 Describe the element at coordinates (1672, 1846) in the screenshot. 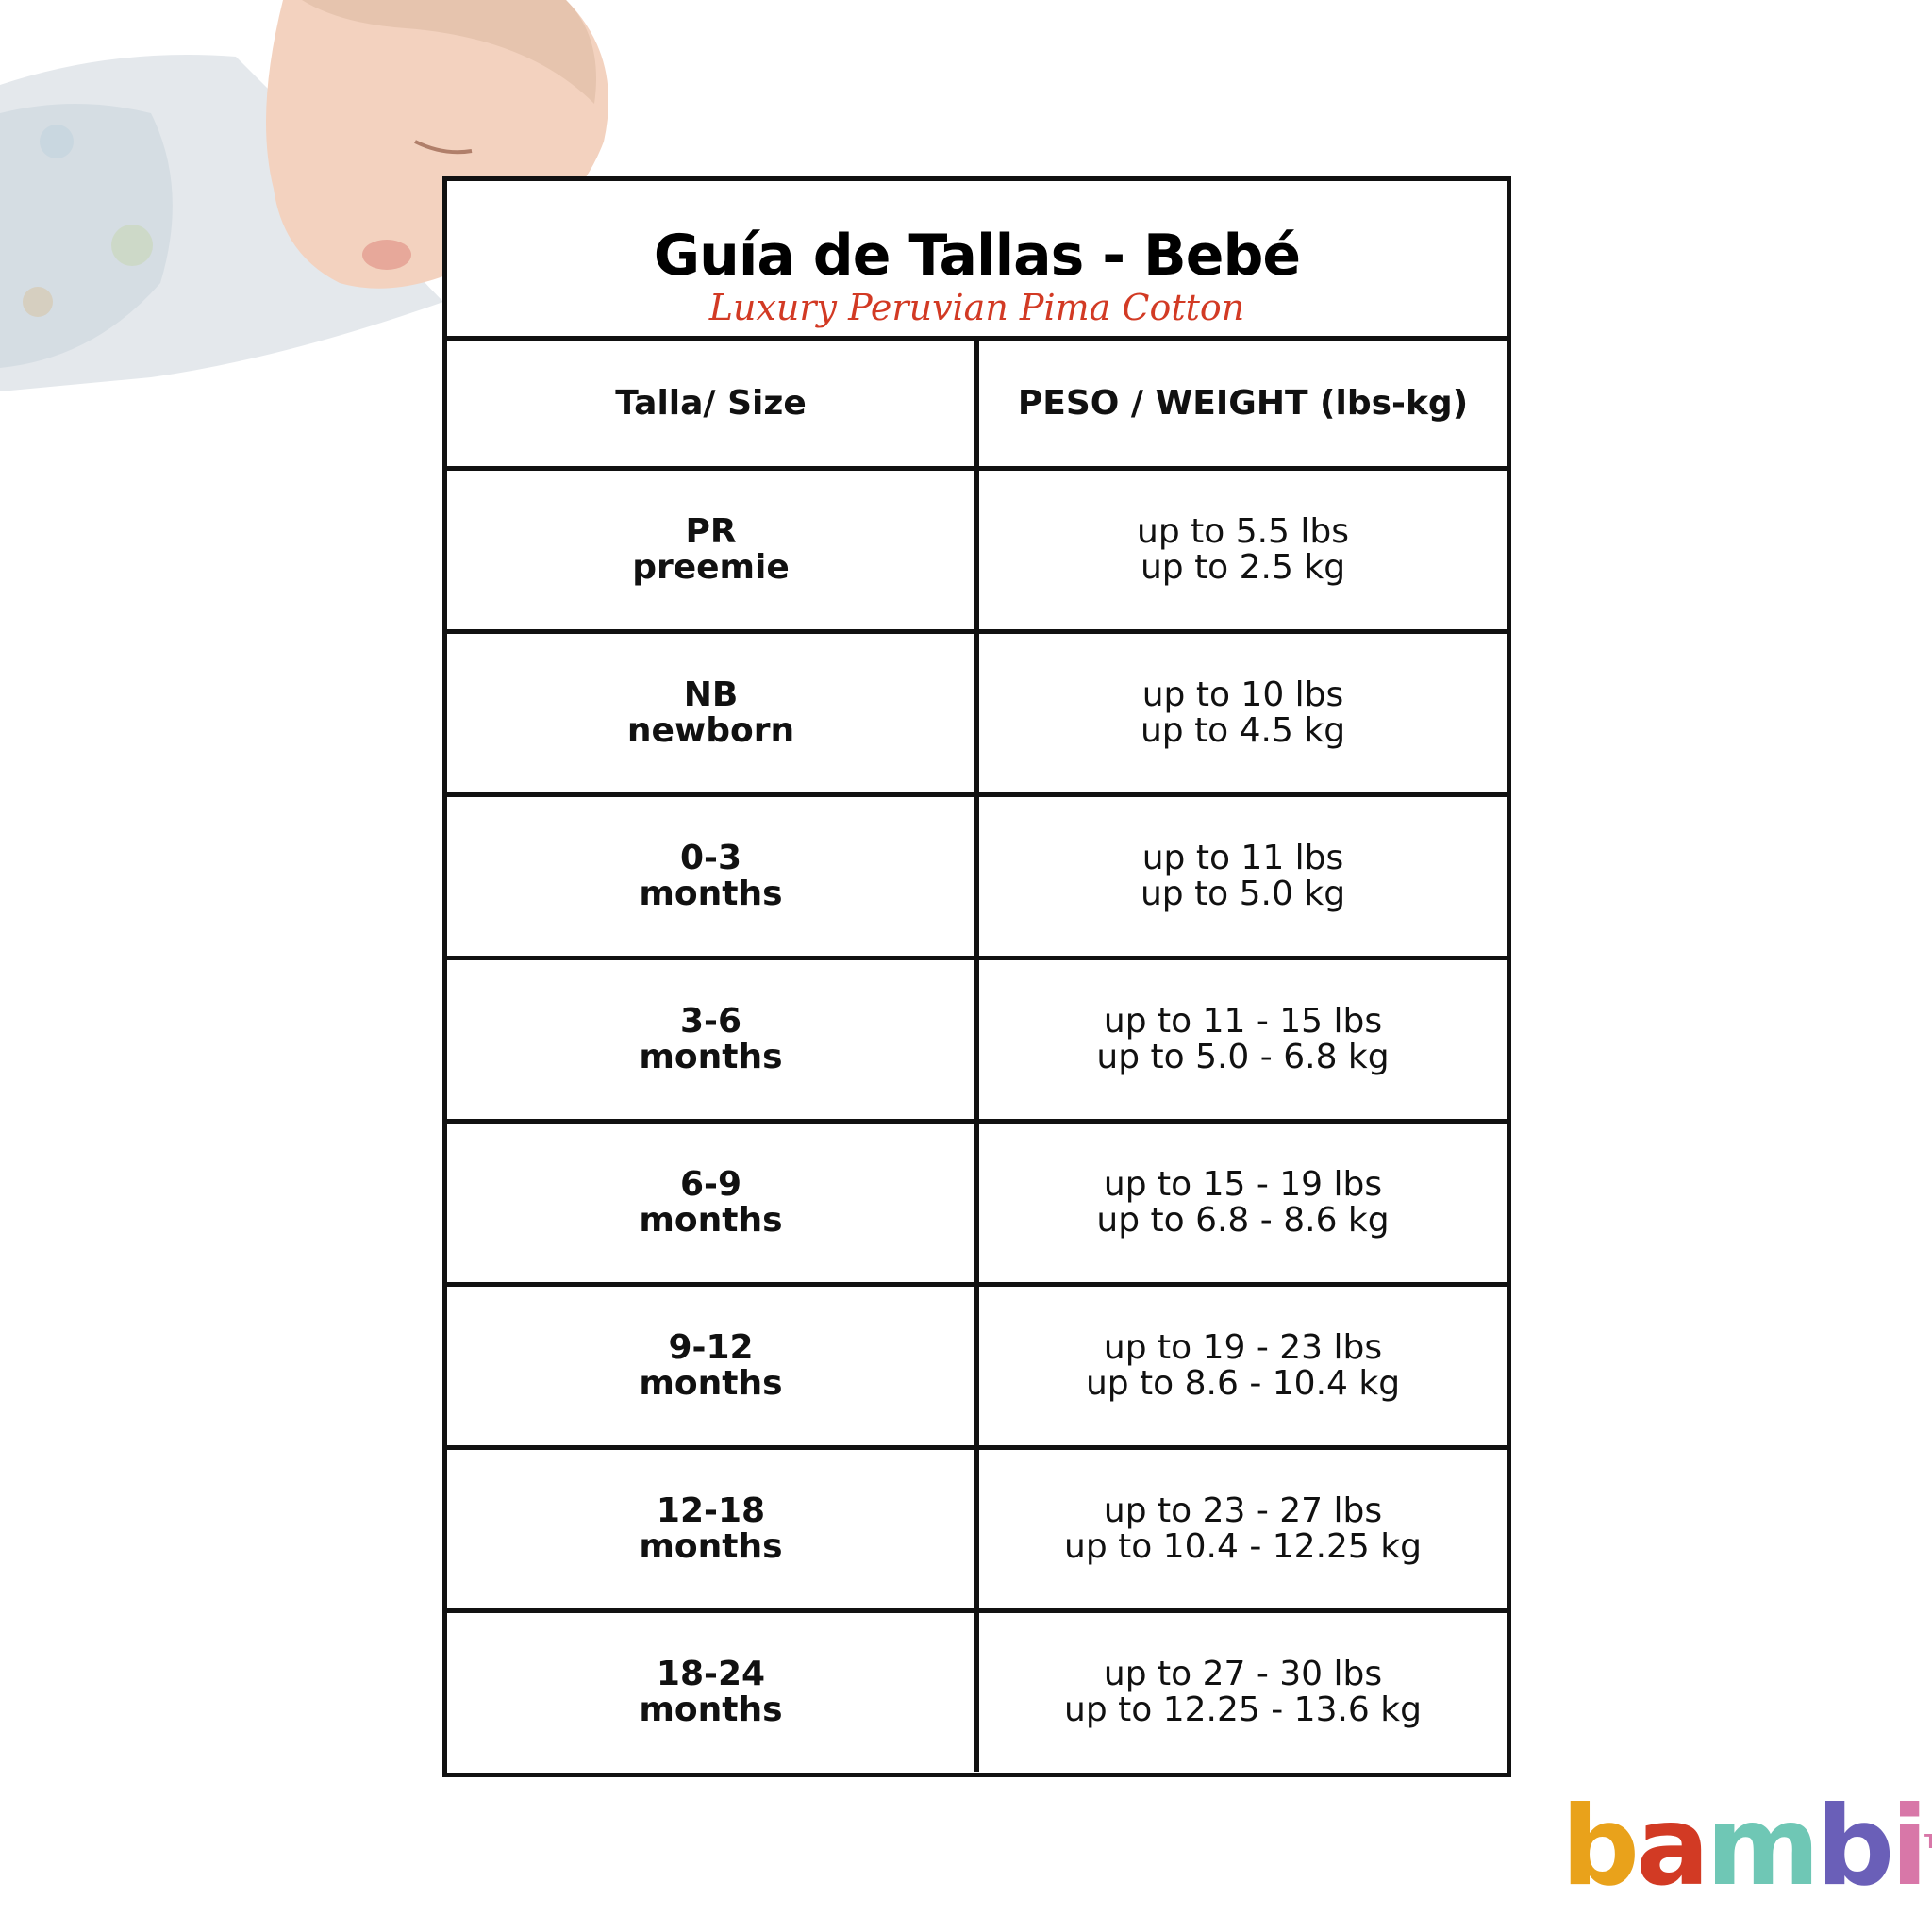

I see `logo-letter: a` at that location.